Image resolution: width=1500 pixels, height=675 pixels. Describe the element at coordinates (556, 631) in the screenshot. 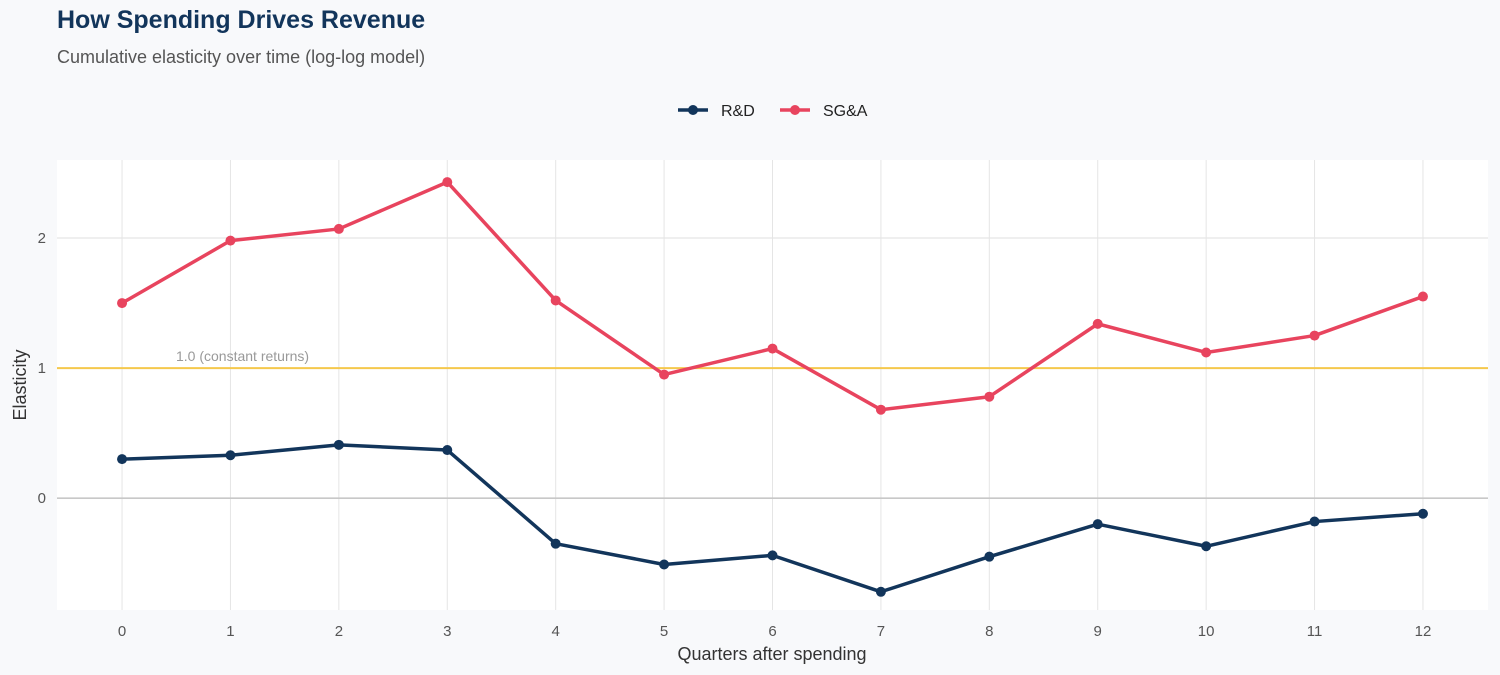

I see `x-tick-label: 4` at that location.